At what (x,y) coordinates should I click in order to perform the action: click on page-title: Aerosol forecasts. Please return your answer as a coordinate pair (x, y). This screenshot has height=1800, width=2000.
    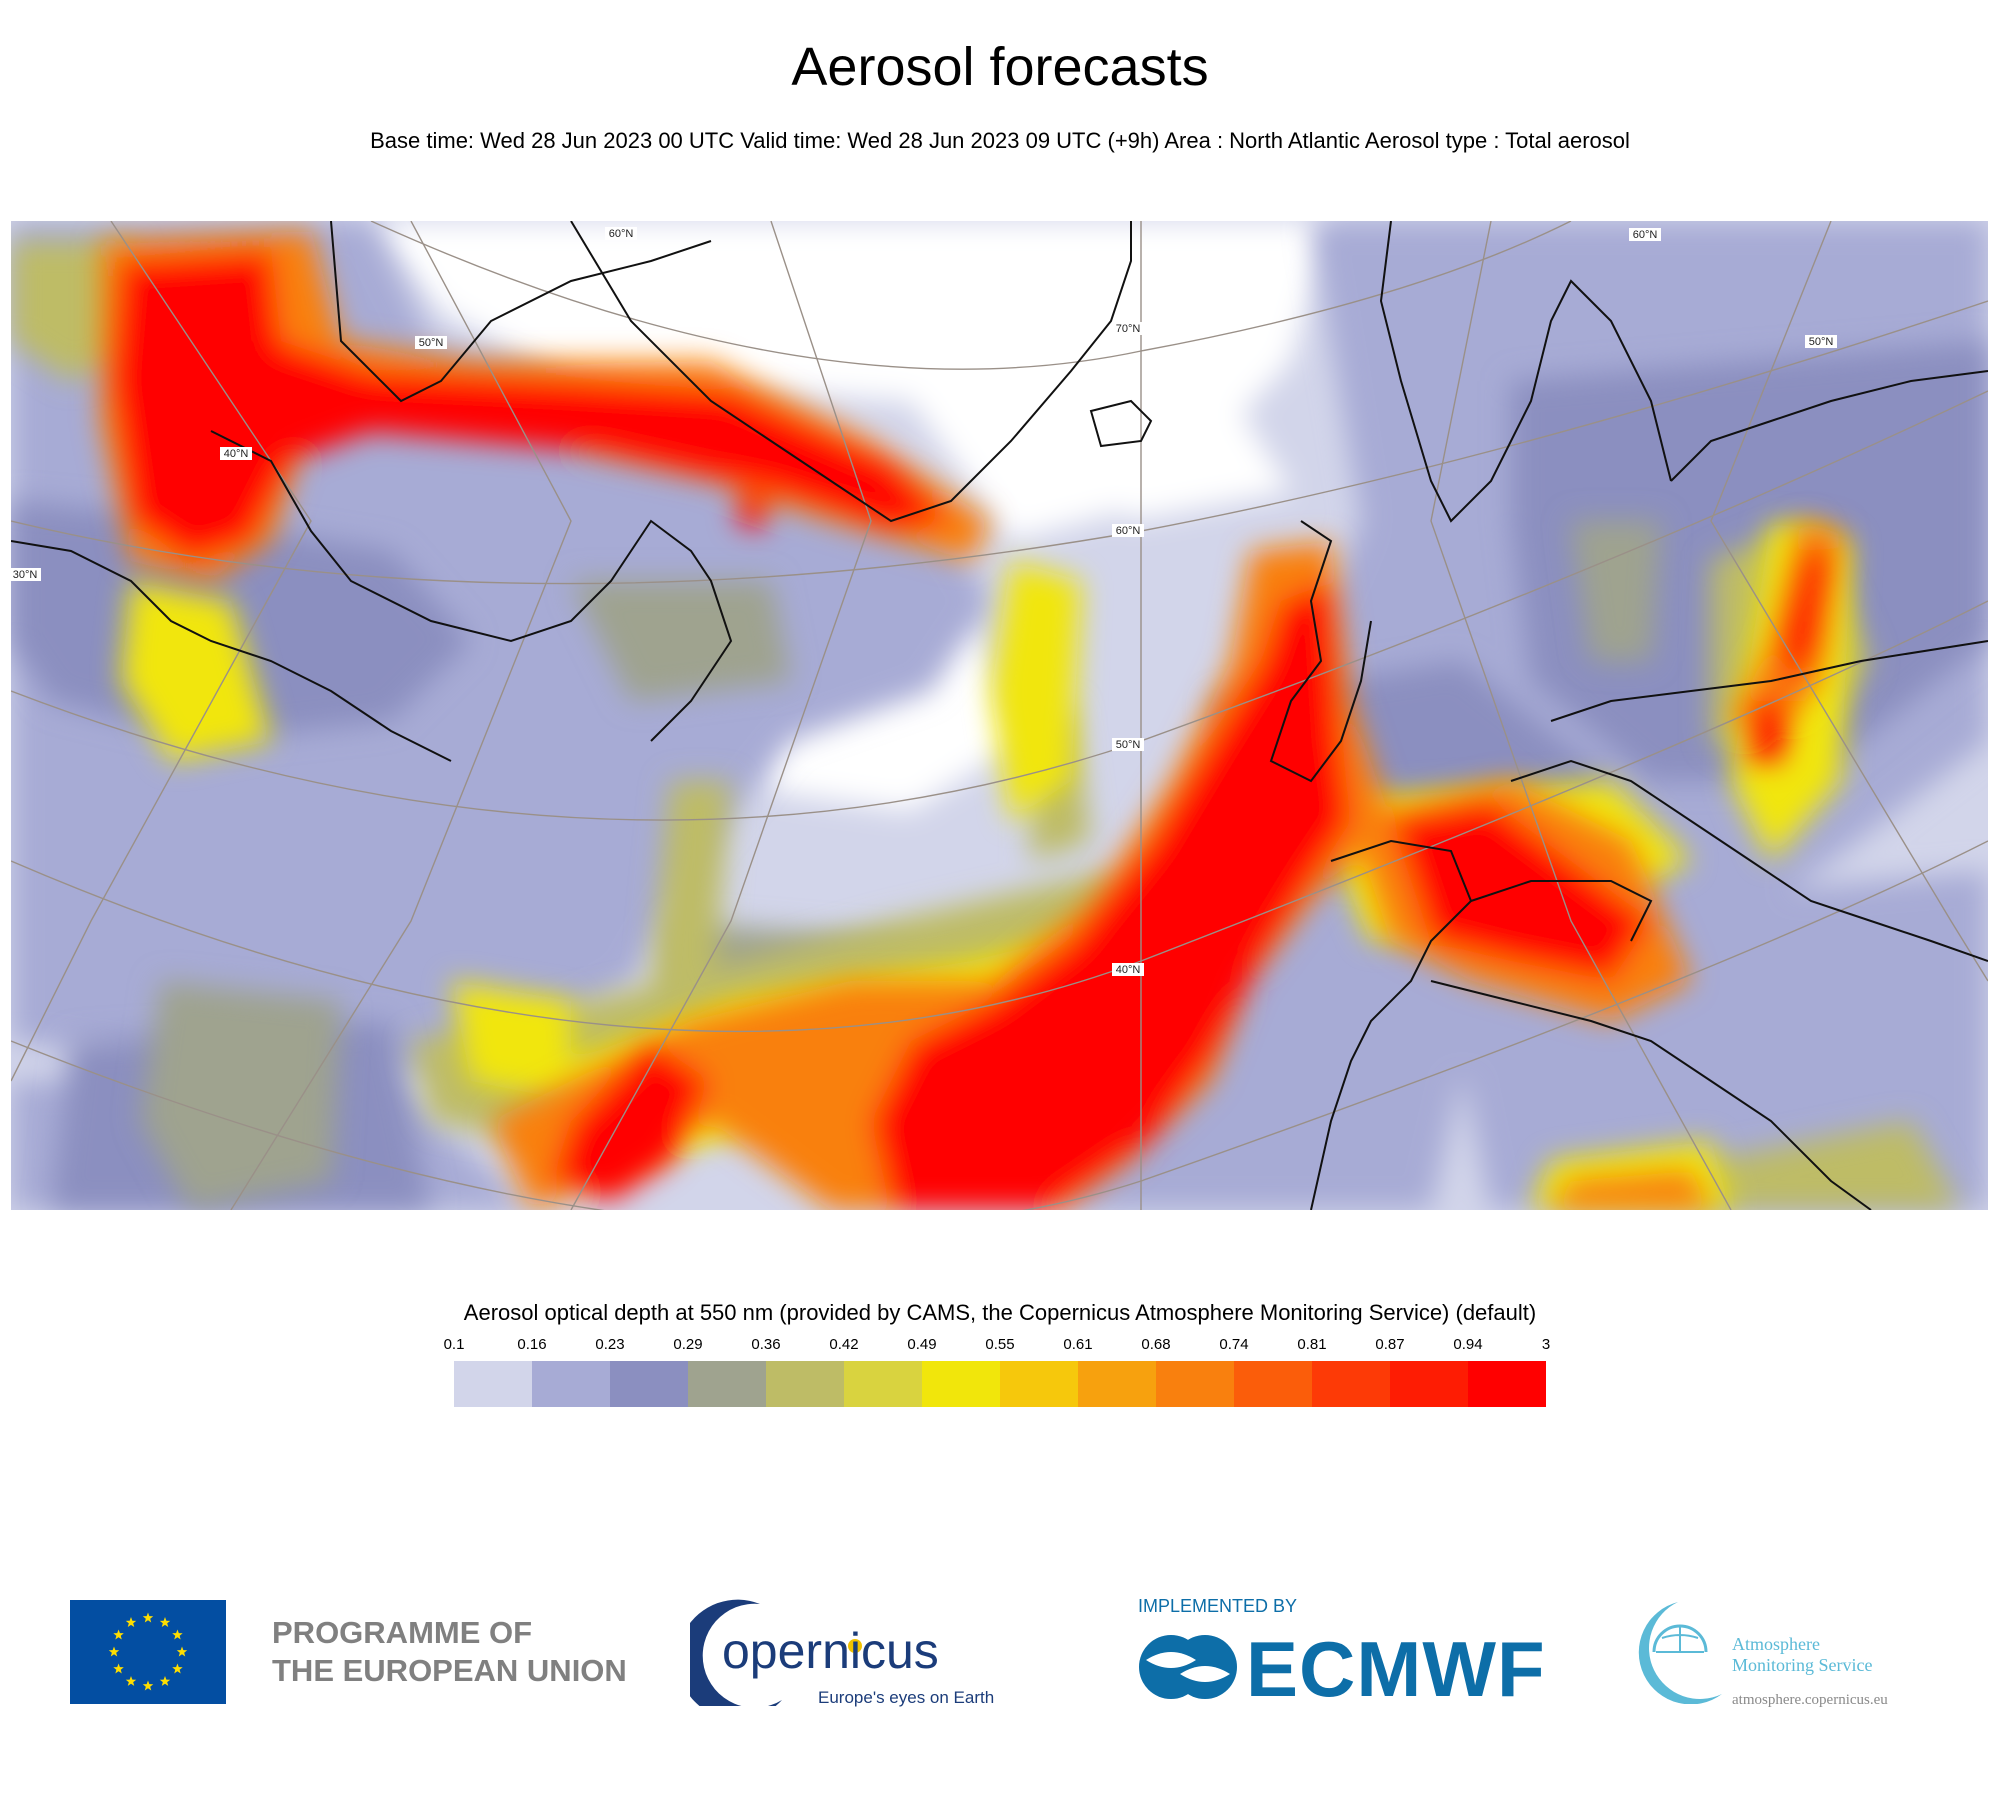
    Looking at the image, I should click on (1000, 67).